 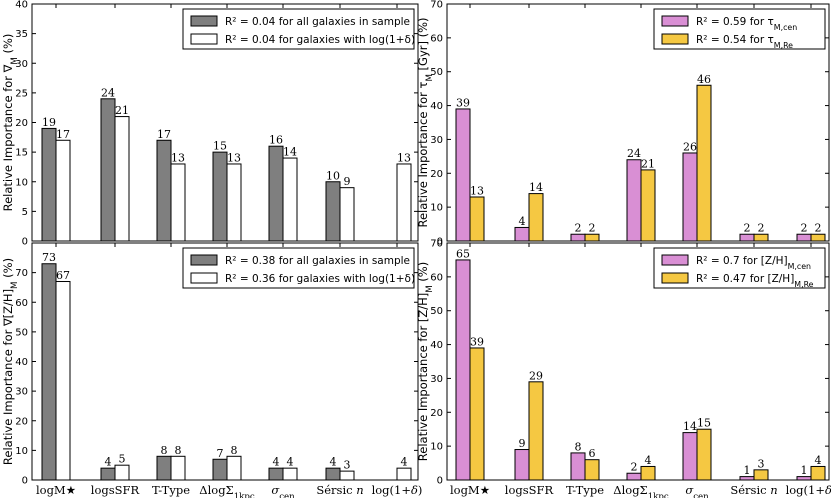 What do you see at coordinates (592, 453) in the screenshot?
I see `bar-value-label: 6` at bounding box center [592, 453].